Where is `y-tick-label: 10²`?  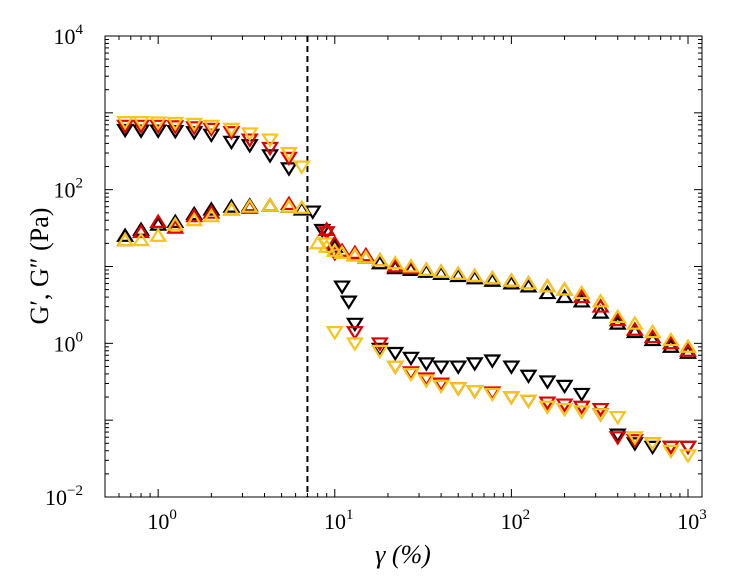 y-tick-label: 10² is located at coordinates (69, 189).